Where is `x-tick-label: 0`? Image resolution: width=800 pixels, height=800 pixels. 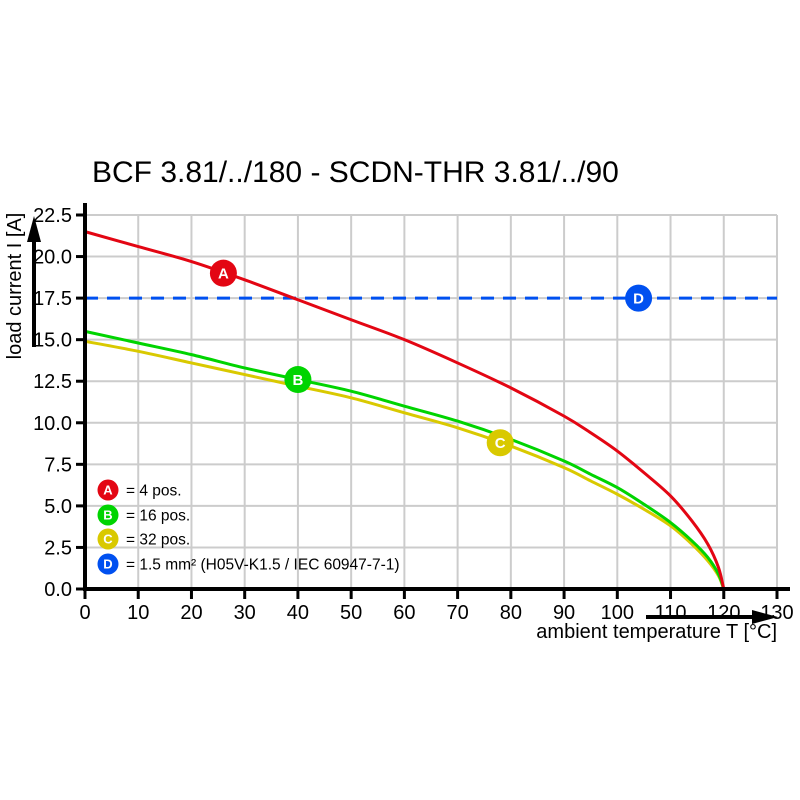
x-tick-label: 0 is located at coordinates (84, 613).